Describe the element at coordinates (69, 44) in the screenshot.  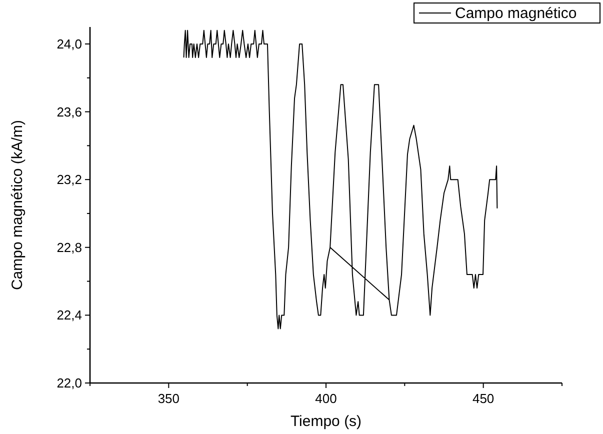
I see `y-tick-label: 24,0` at that location.